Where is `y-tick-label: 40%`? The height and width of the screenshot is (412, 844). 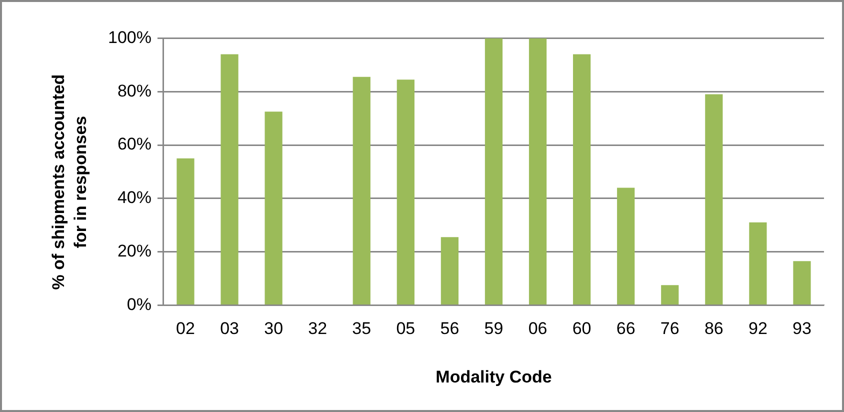 y-tick-label: 40% is located at coordinates (134, 198).